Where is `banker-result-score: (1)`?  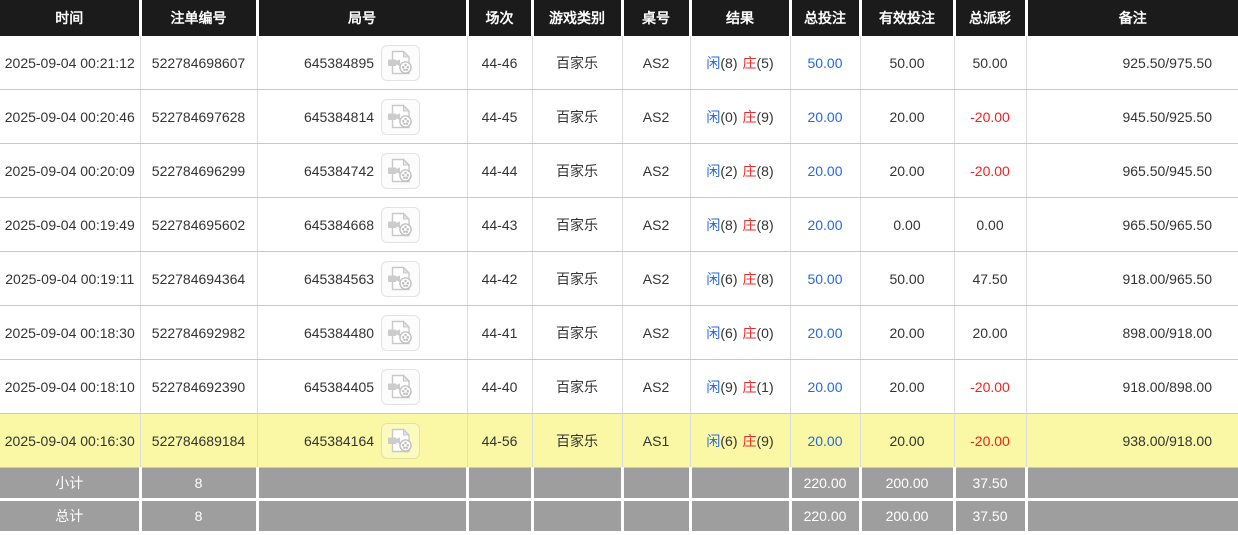
banker-result-score: (1) is located at coordinates (765, 386).